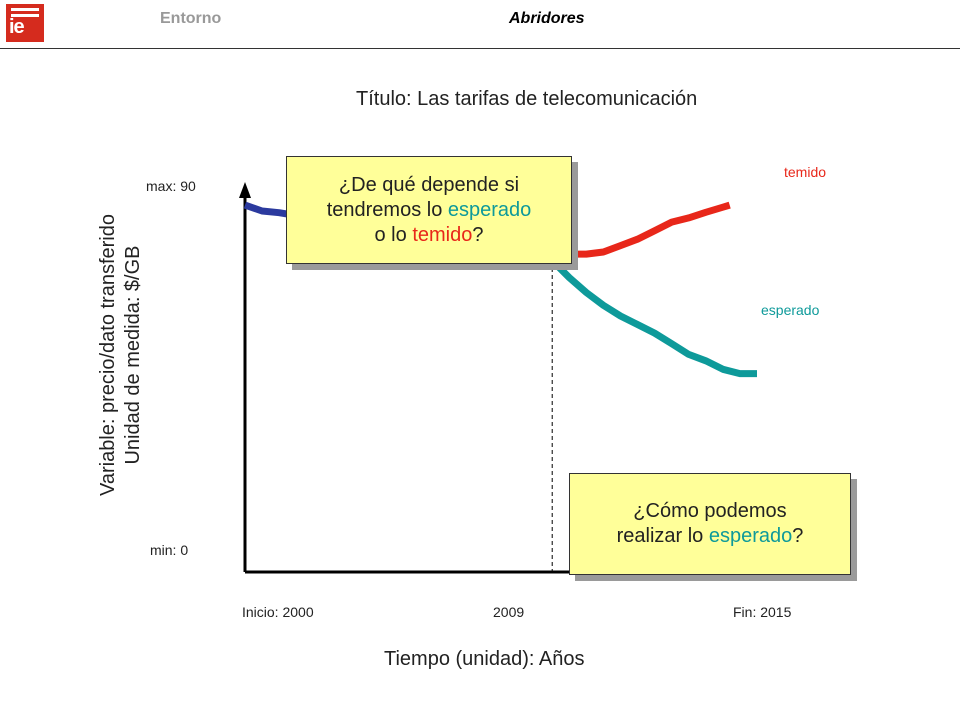 The height and width of the screenshot is (720, 960). What do you see at coordinates (762, 612) in the screenshot?
I see `x-tick-end: Fin: 2015` at bounding box center [762, 612].